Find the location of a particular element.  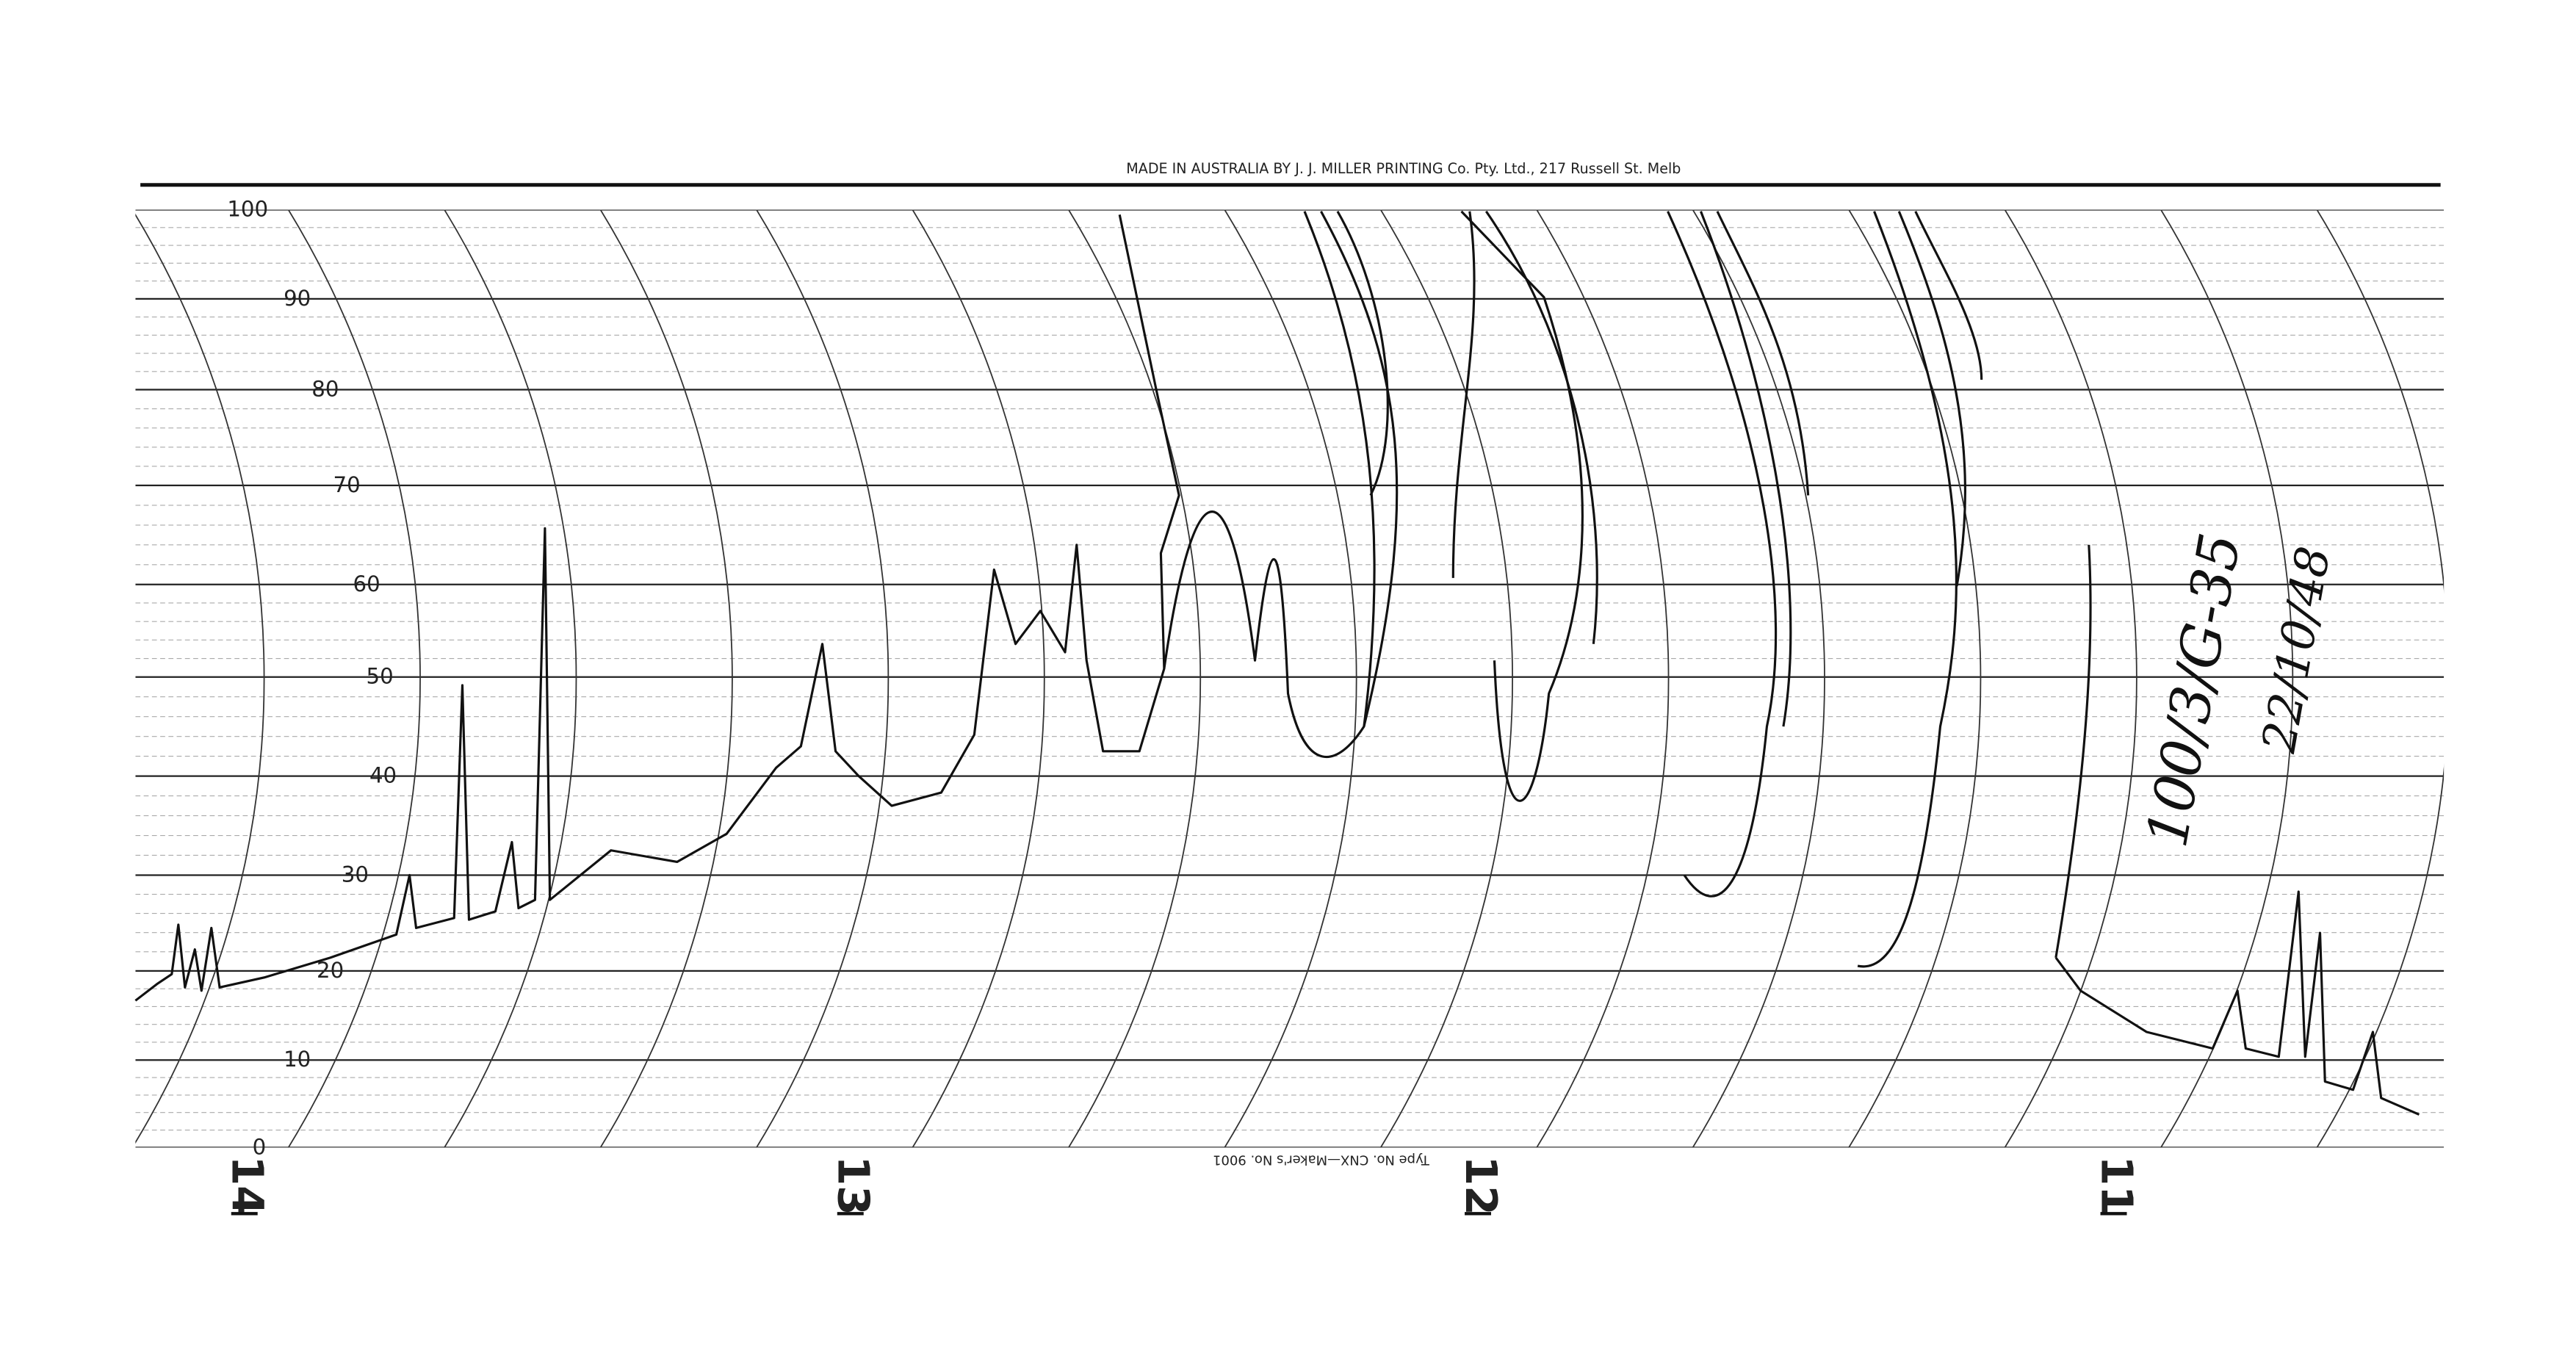

hour-label: 14 is located at coordinates (248, 1185).